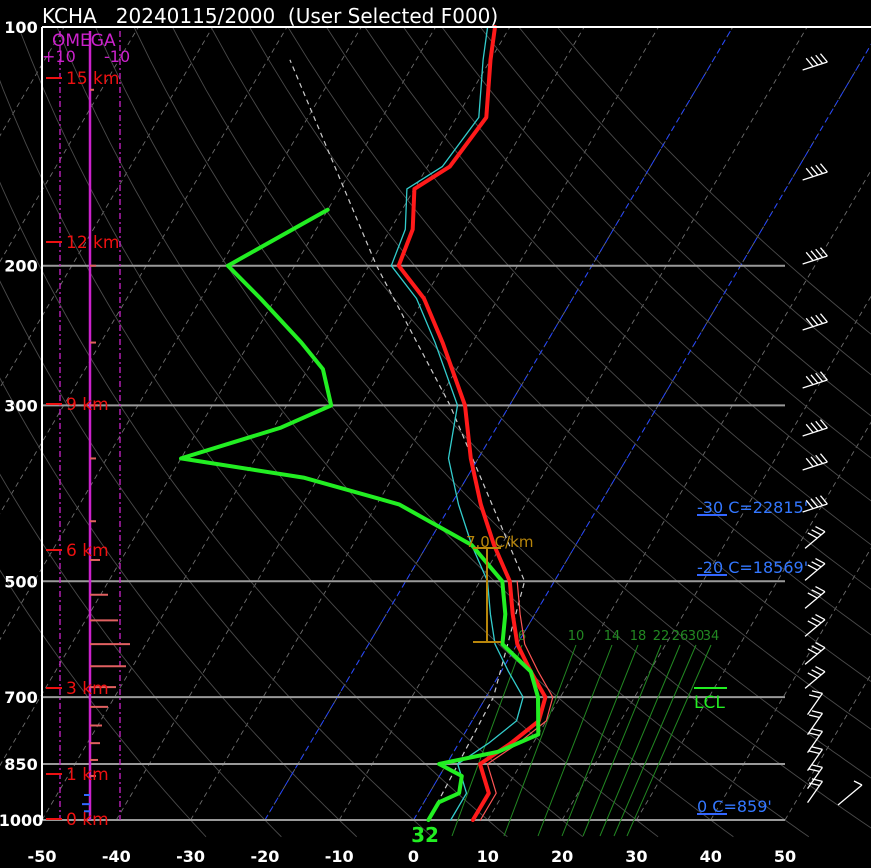 This screenshot has width=871, height=868. I want to click on temperature-tick-label: -30, so click(190, 856).